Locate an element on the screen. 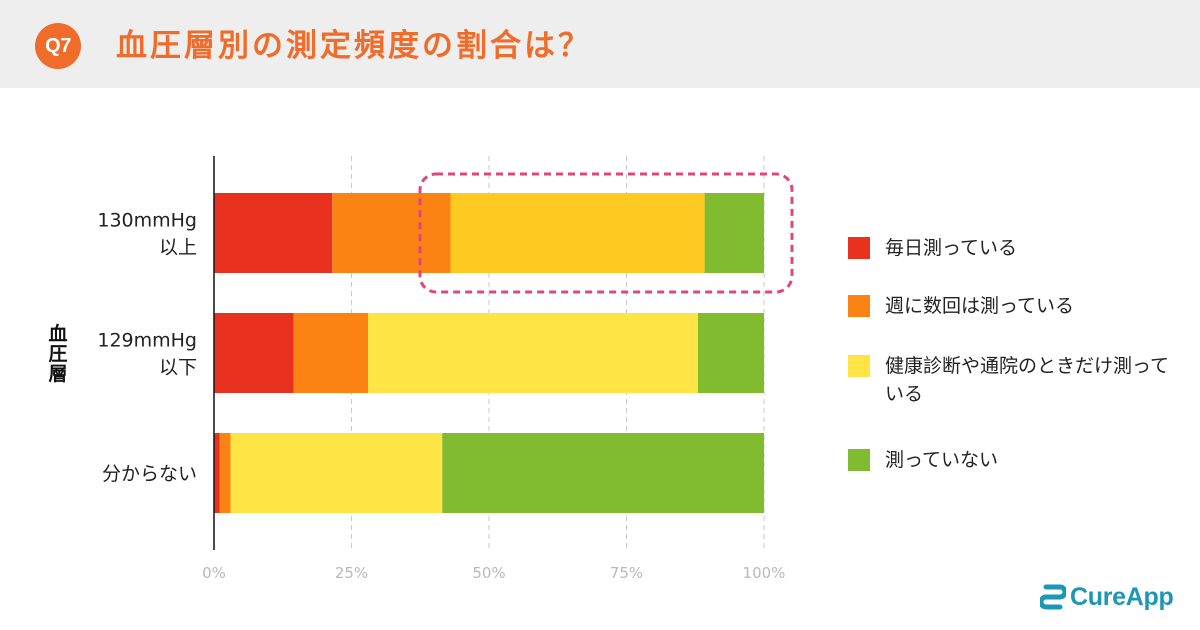 This screenshot has height=630, width=1200. question-badge: Q7 is located at coordinates (58, 46).